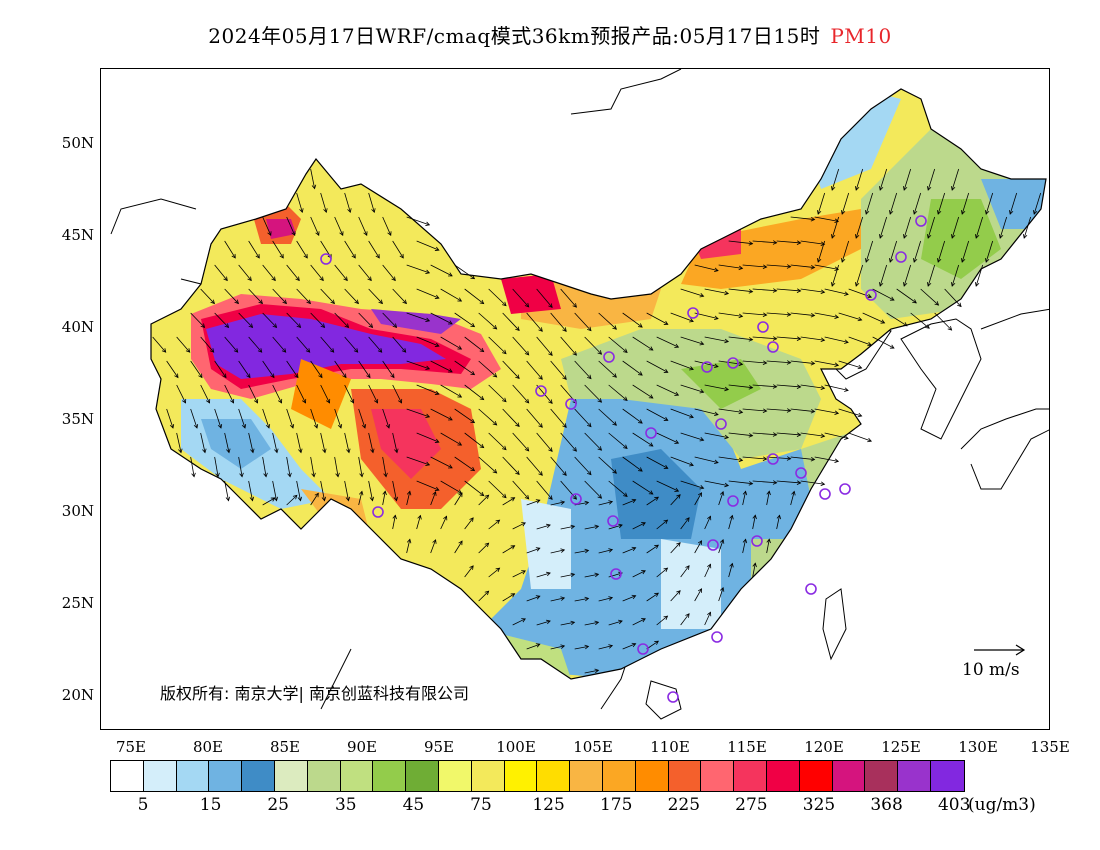  Describe the element at coordinates (278, 805) in the screenshot. I see `colorbar-label: 25` at that location.